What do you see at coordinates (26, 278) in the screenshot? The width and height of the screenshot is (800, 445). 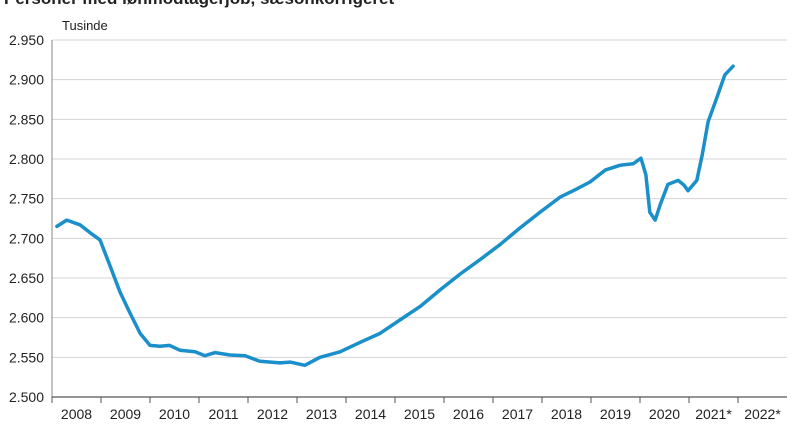 I see `y-tick-label: 2.650` at bounding box center [26, 278].